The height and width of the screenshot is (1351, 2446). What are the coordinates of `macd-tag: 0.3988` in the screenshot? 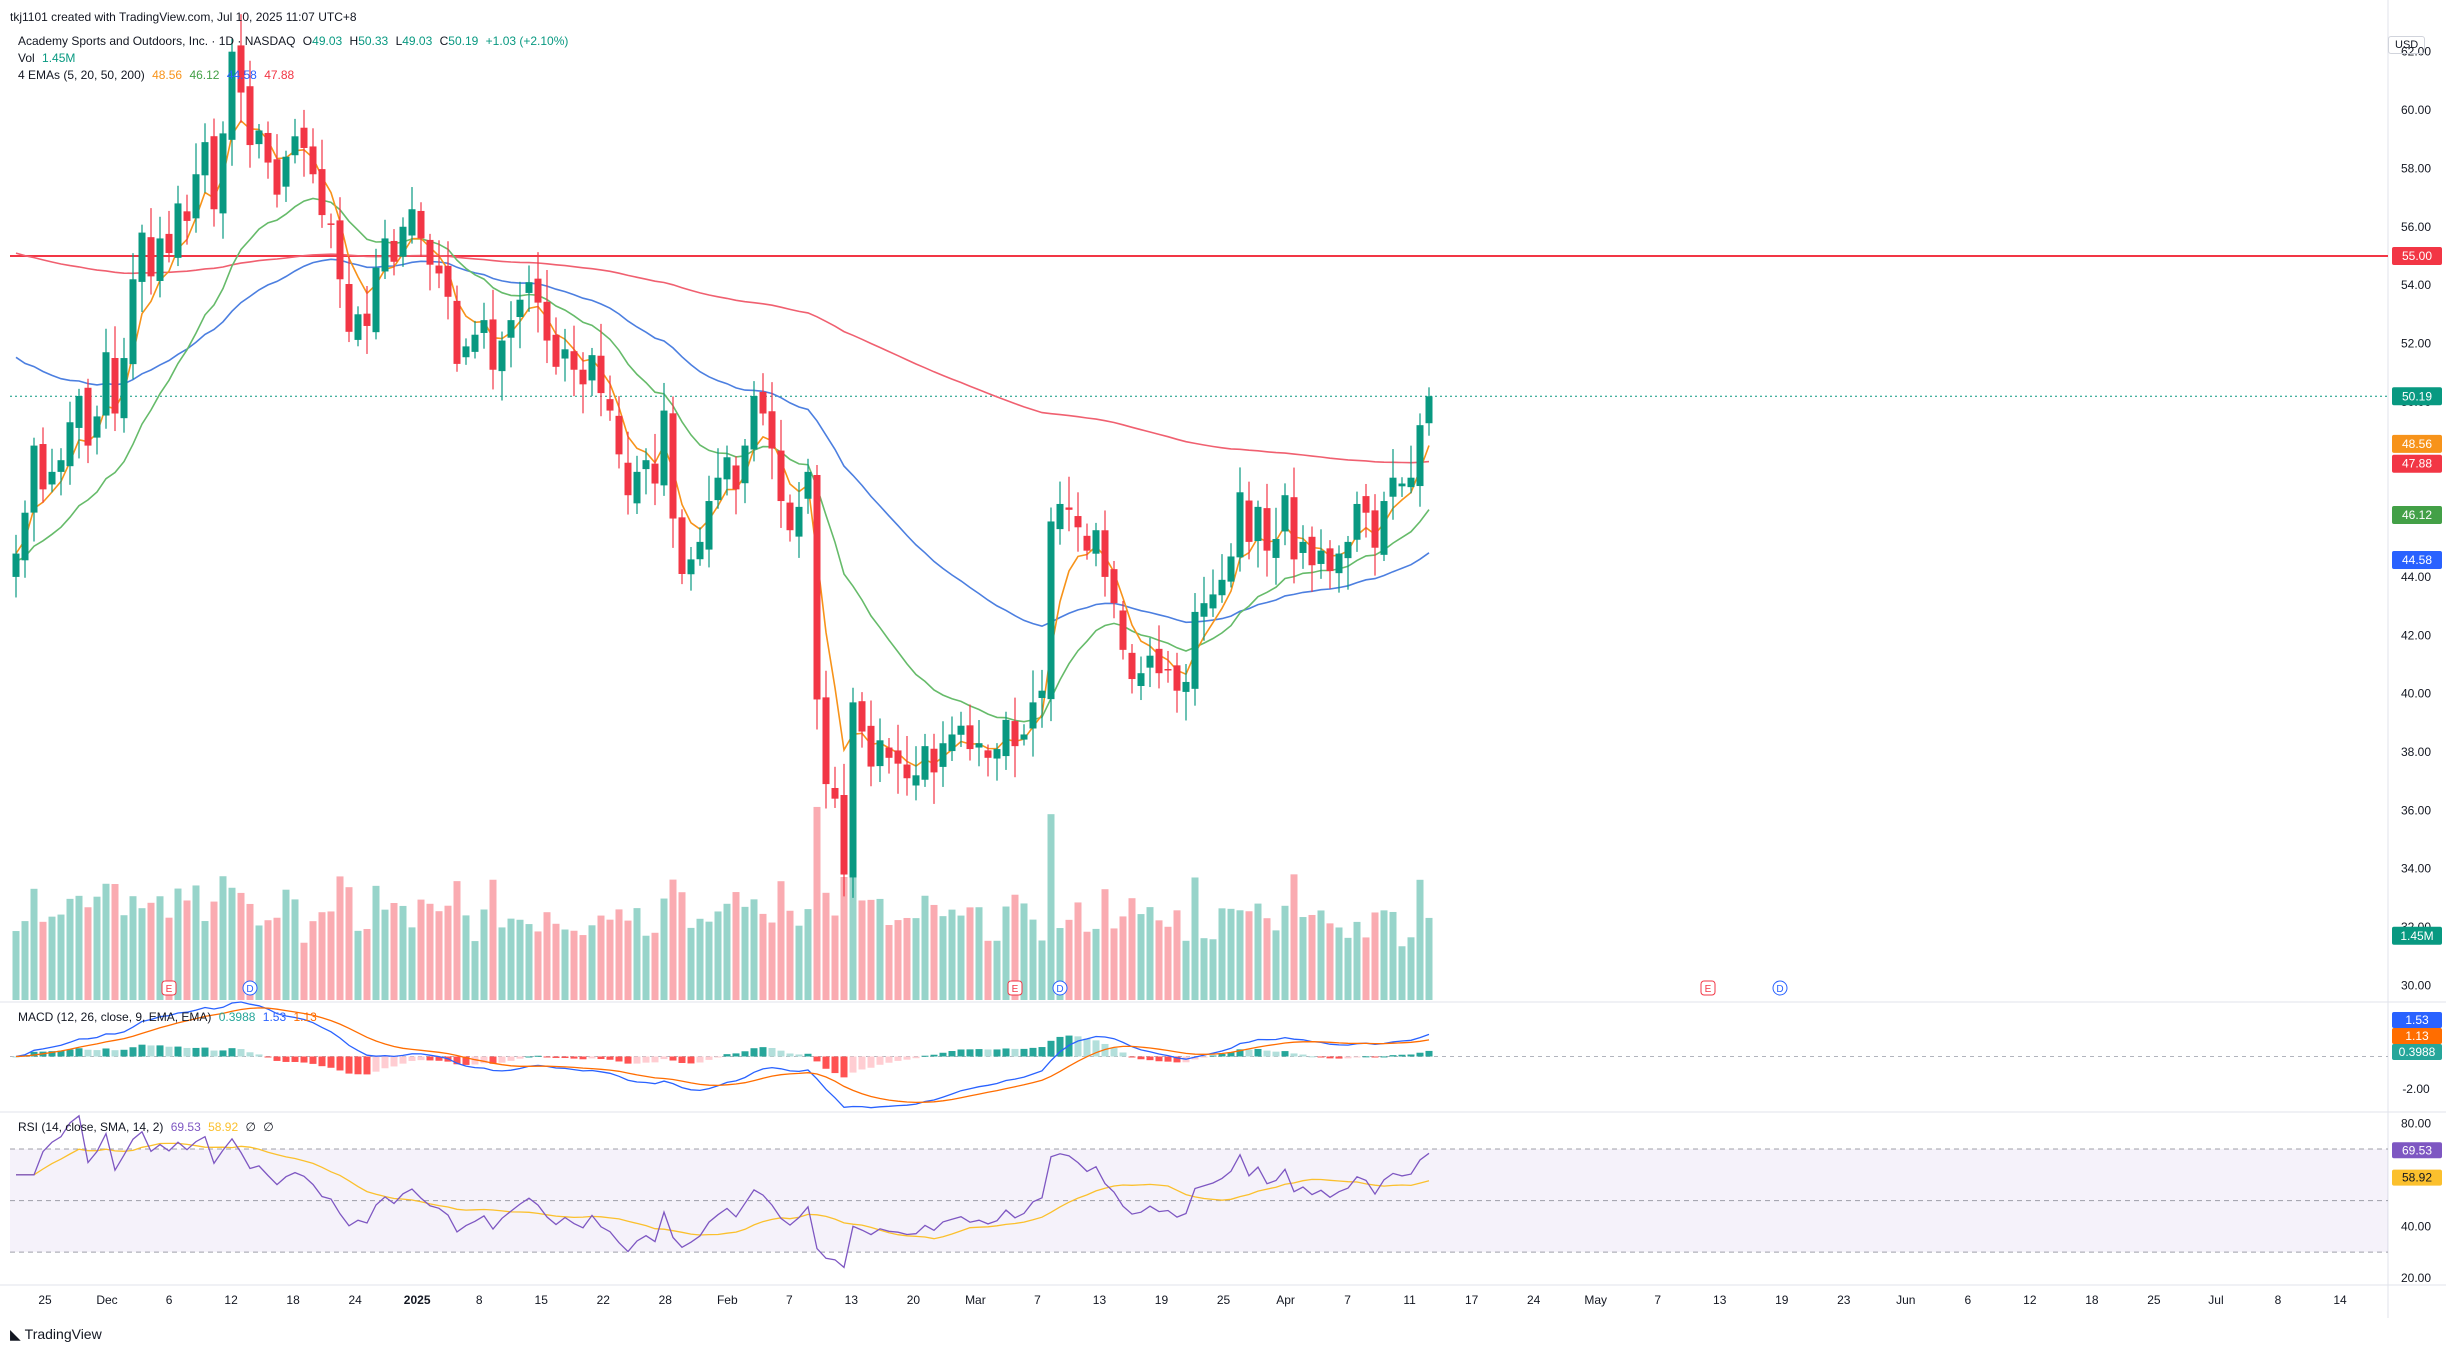 It's located at (2417, 1052).